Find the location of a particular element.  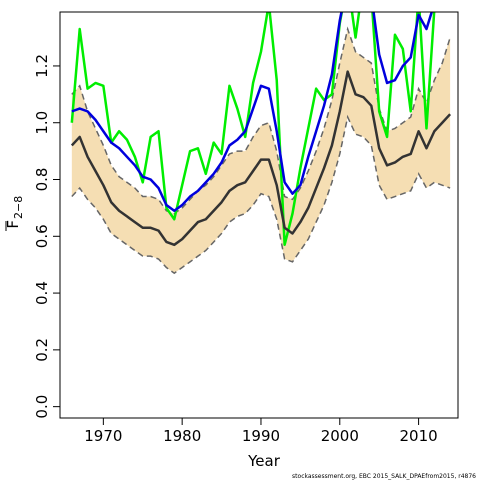

x-axis-label: Year is located at coordinates (264, 461).